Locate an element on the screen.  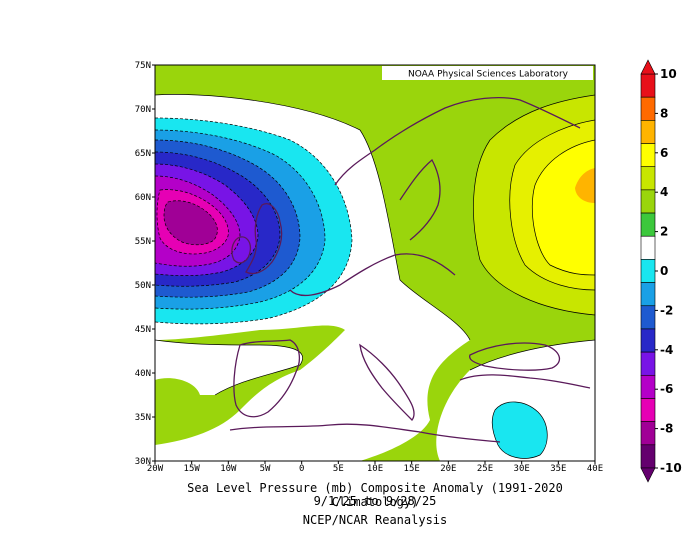
contour-minus8 is located at coordinates (190, 223).